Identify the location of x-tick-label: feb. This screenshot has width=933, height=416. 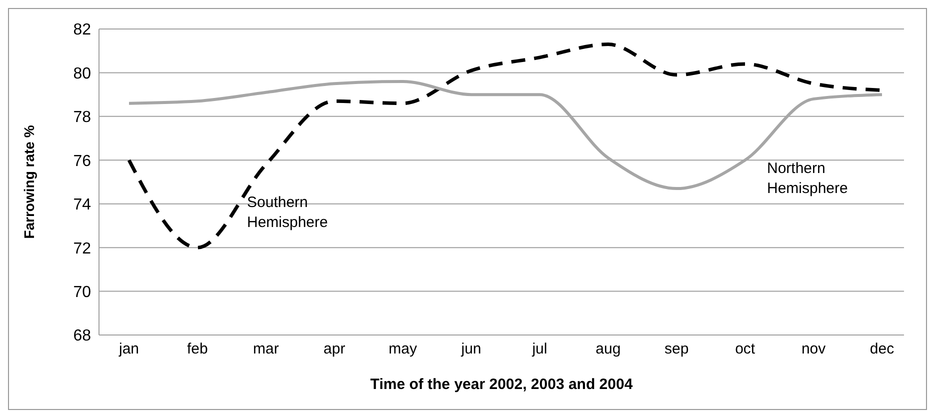
(197, 349).